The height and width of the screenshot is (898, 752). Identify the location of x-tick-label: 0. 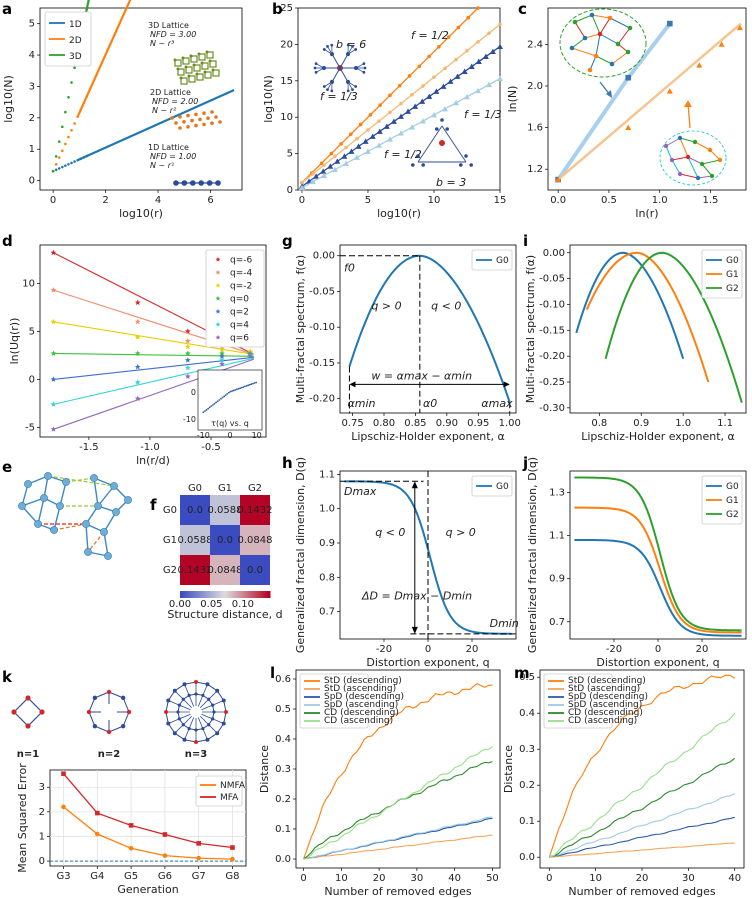
(549, 878).